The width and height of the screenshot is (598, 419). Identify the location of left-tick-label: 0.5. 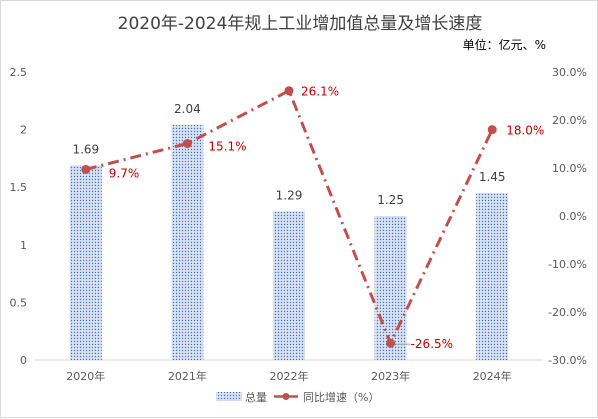
(19, 302).